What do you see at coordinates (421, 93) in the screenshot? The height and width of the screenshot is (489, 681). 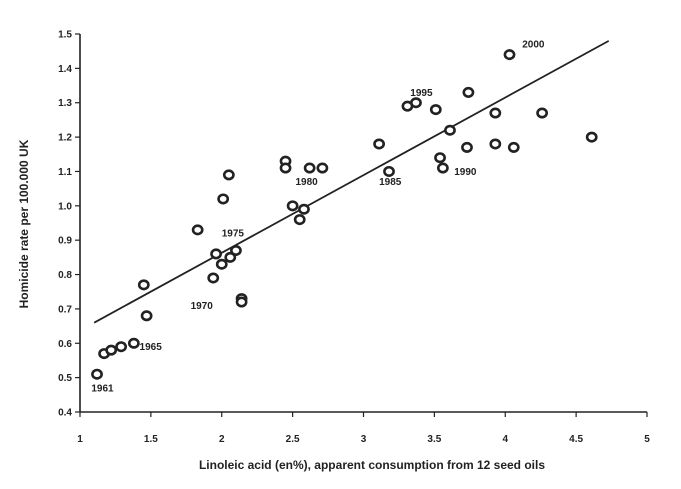 I see `year-annotation: 1995` at bounding box center [421, 93].